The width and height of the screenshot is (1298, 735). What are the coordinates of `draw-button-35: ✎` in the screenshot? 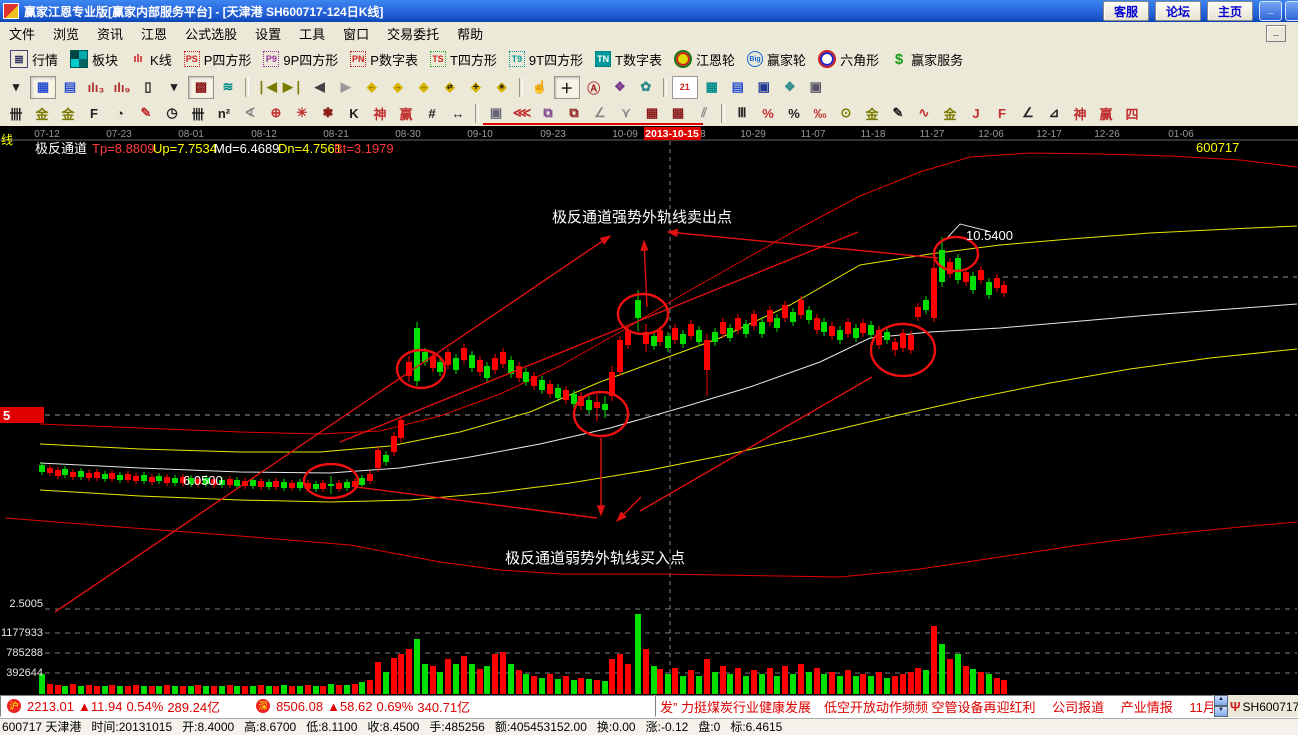 It's located at (898, 112).